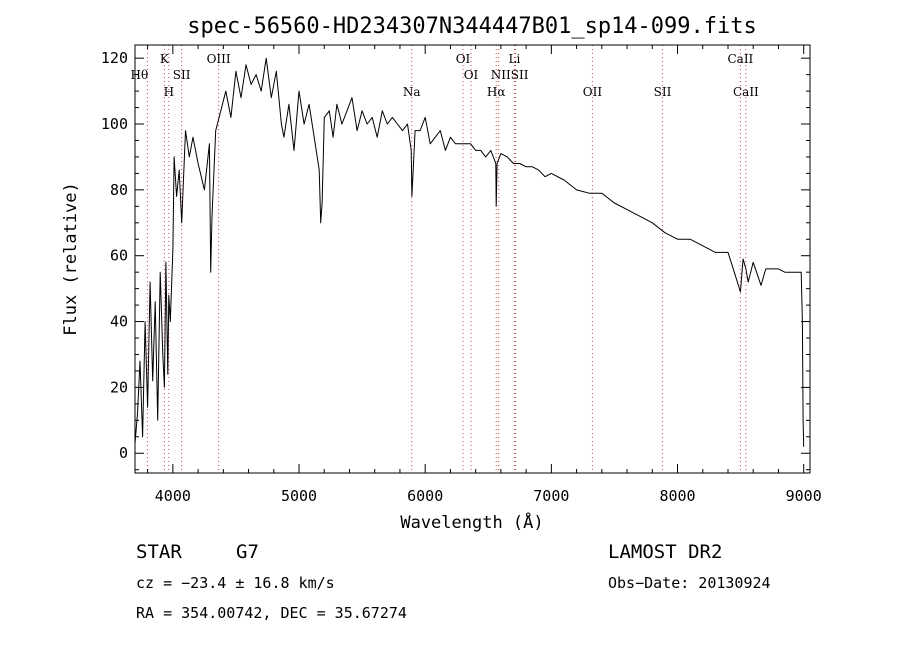  What do you see at coordinates (463, 59) in the screenshot?
I see `annotation-label-6: OI` at bounding box center [463, 59].